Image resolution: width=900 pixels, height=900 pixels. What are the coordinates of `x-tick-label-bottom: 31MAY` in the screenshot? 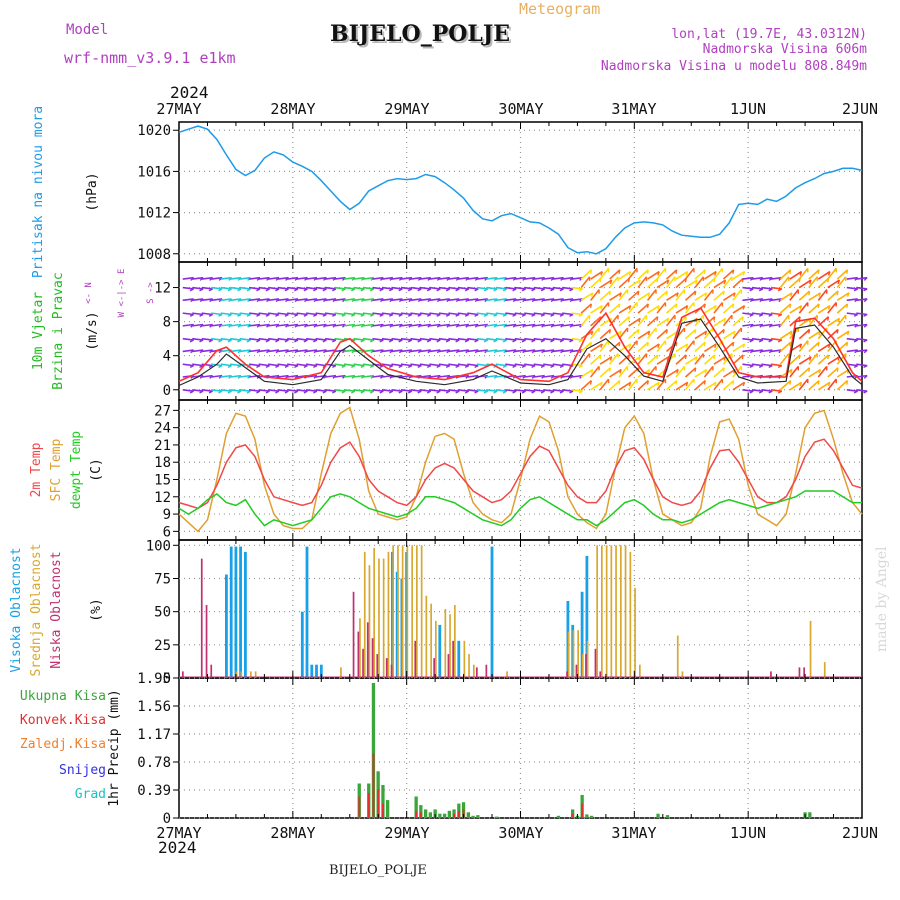 It's located at (633, 833).